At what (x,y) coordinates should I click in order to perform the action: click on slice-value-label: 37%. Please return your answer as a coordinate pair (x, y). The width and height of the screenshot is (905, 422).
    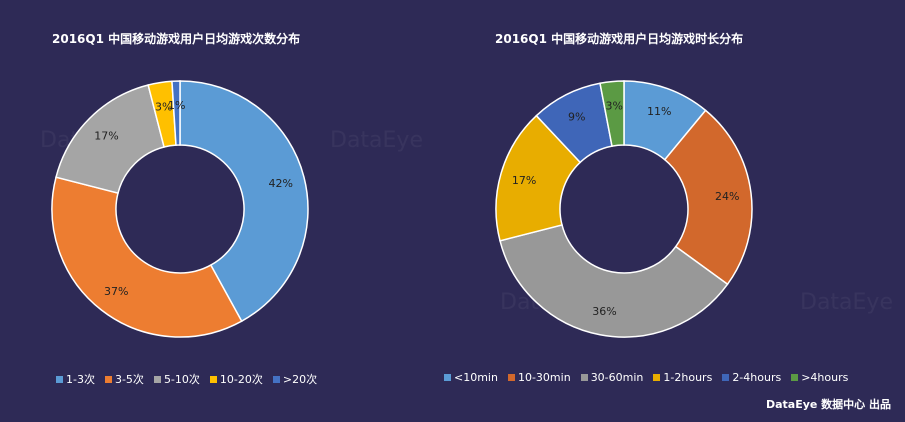
    Looking at the image, I should click on (116, 291).